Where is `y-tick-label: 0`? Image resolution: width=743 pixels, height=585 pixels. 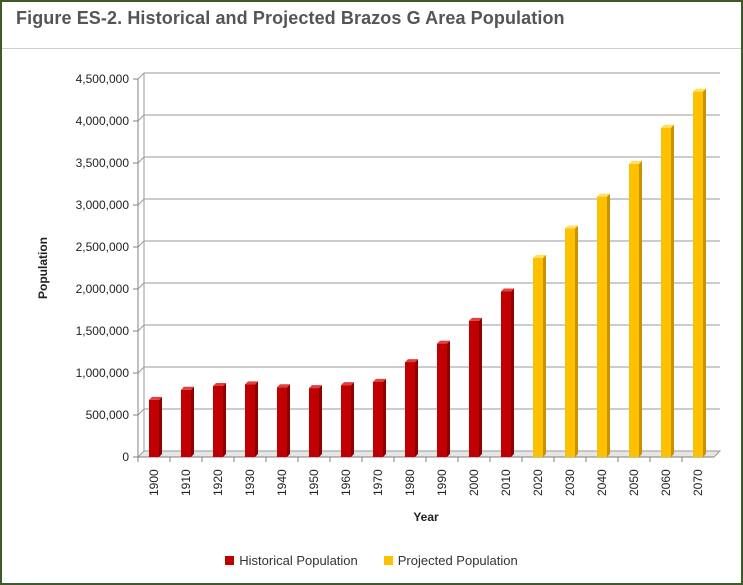 y-tick-label: 0 is located at coordinates (125, 457).